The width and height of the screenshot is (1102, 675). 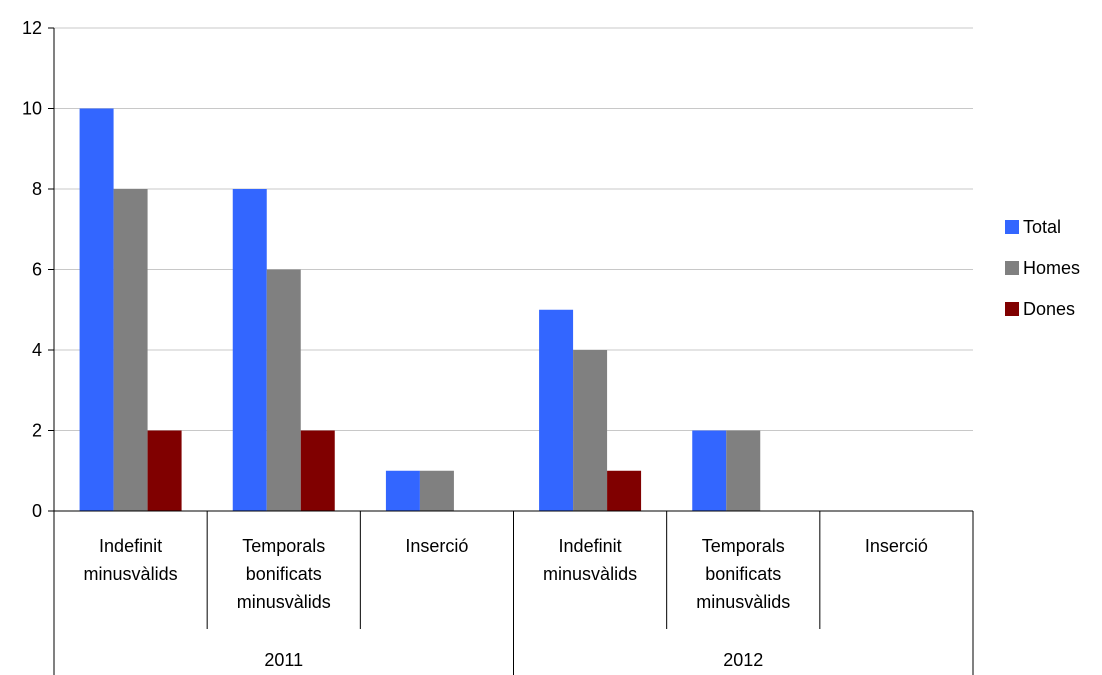 What do you see at coordinates (283, 660) in the screenshot?
I see `x-group-label: 2011` at bounding box center [283, 660].